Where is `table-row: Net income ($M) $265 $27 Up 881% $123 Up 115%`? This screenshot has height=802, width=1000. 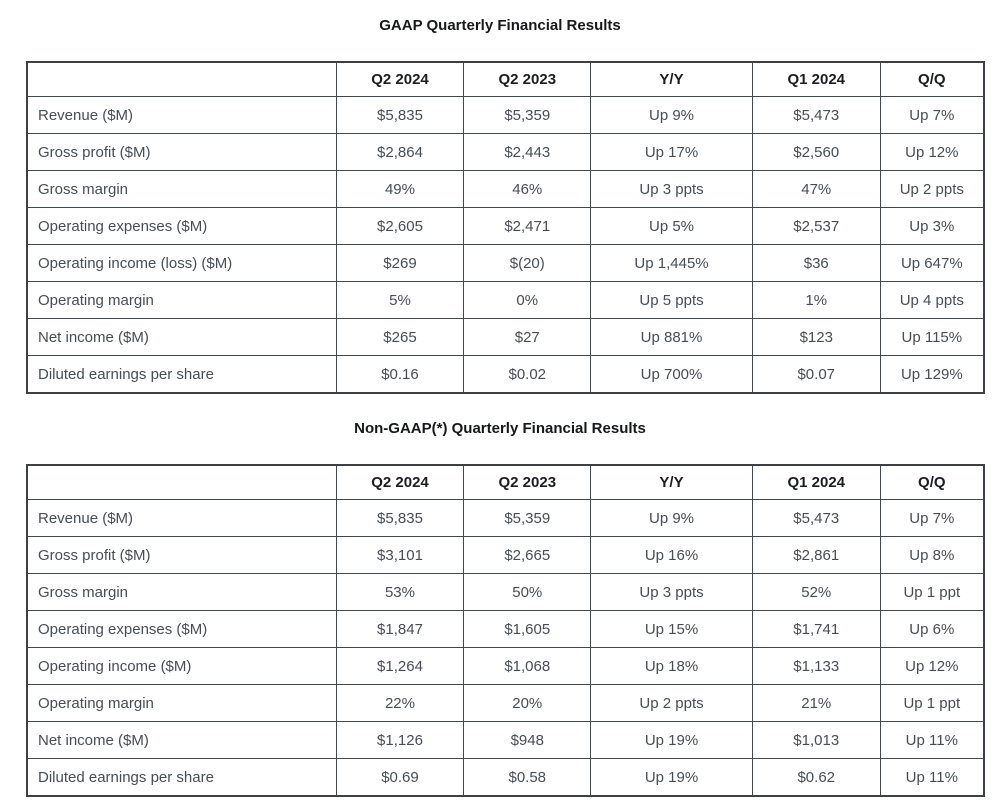 table-row: Net income ($M) $265 $27 Up 881% $123 Up 115% is located at coordinates (505, 337).